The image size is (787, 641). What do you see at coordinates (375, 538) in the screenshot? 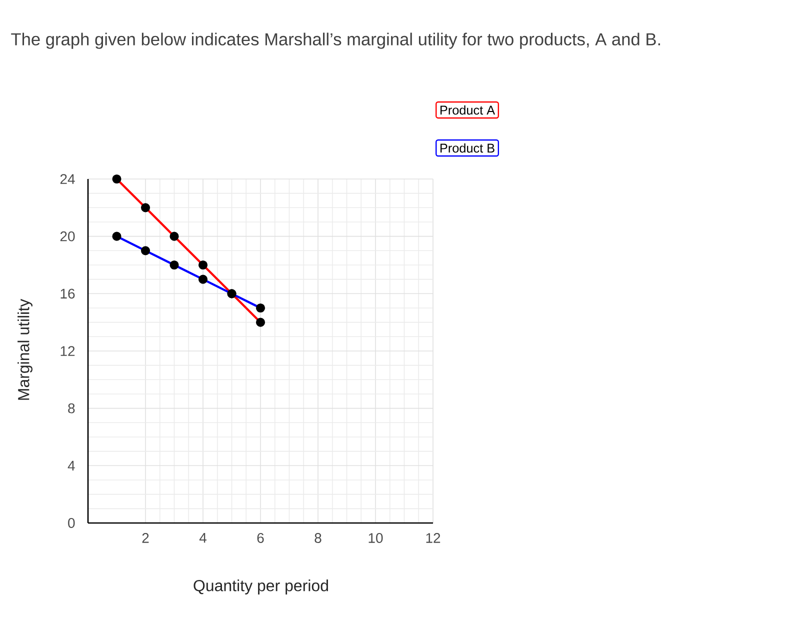
I see `x-tick-label: 10` at bounding box center [375, 538].